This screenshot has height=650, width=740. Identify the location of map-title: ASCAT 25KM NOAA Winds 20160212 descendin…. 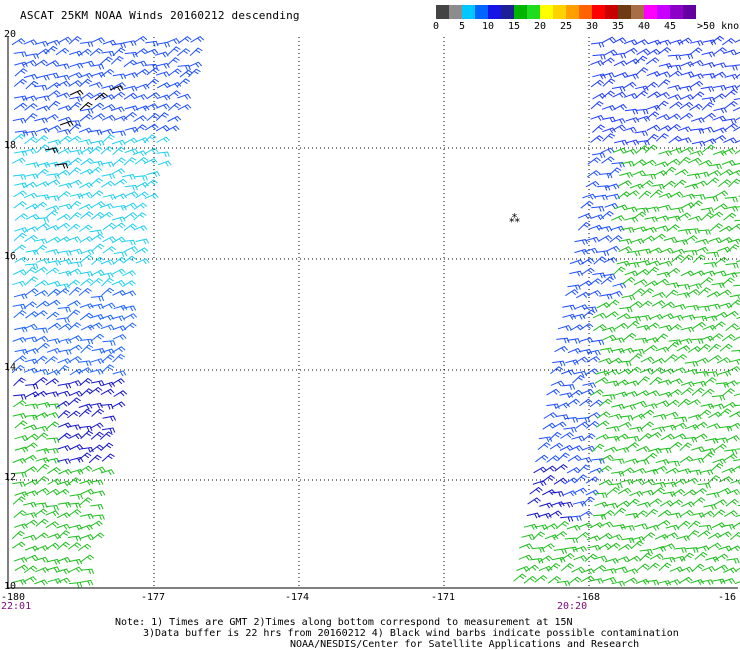
(160, 15).